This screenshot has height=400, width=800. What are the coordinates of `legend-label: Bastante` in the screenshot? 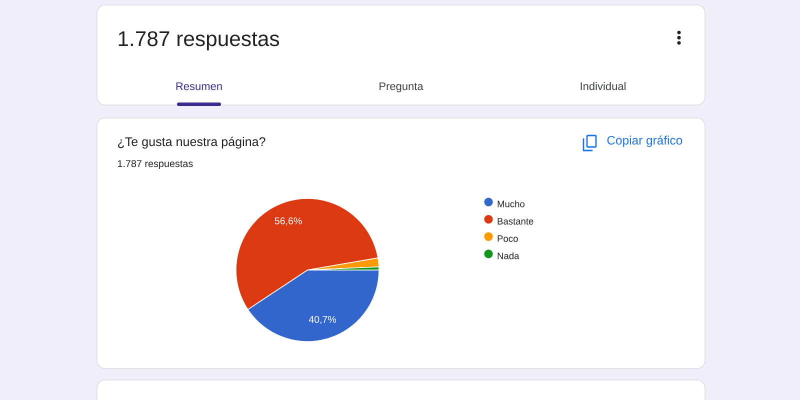 It's located at (516, 221).